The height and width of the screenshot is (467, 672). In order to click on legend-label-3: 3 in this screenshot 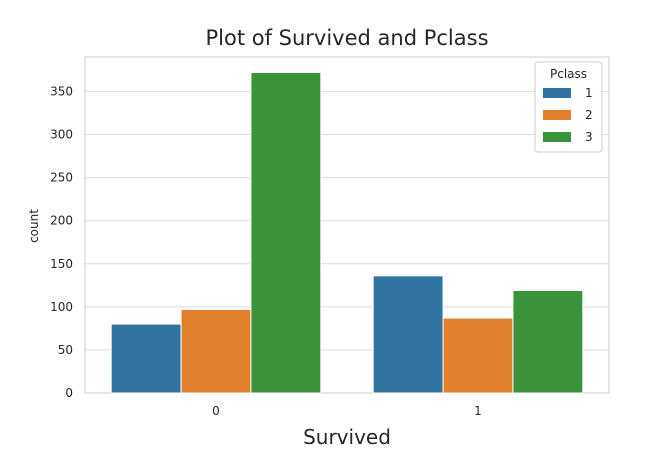, I will do `click(589, 137)`.